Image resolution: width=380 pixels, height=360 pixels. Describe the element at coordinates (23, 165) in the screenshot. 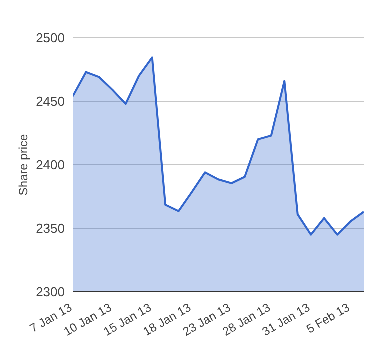

I see `y-axis-title: Share price` at that location.